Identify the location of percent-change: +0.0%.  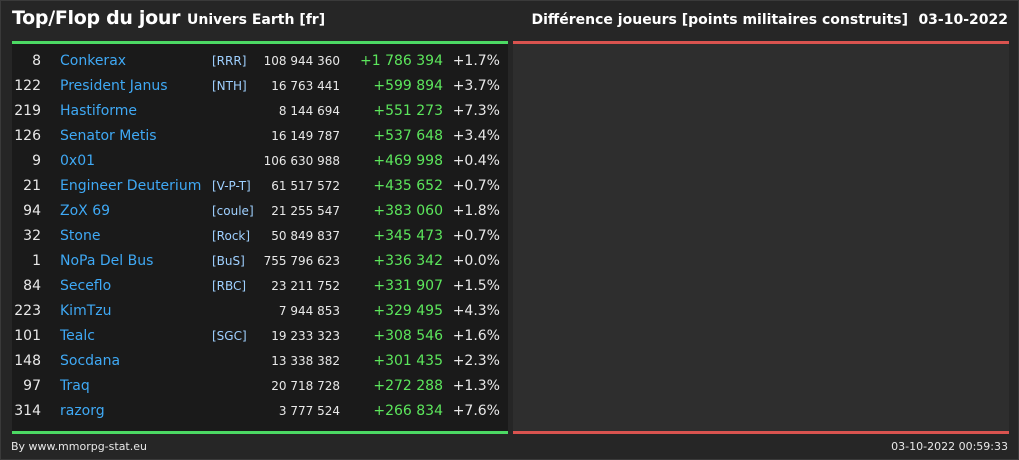
(476, 261).